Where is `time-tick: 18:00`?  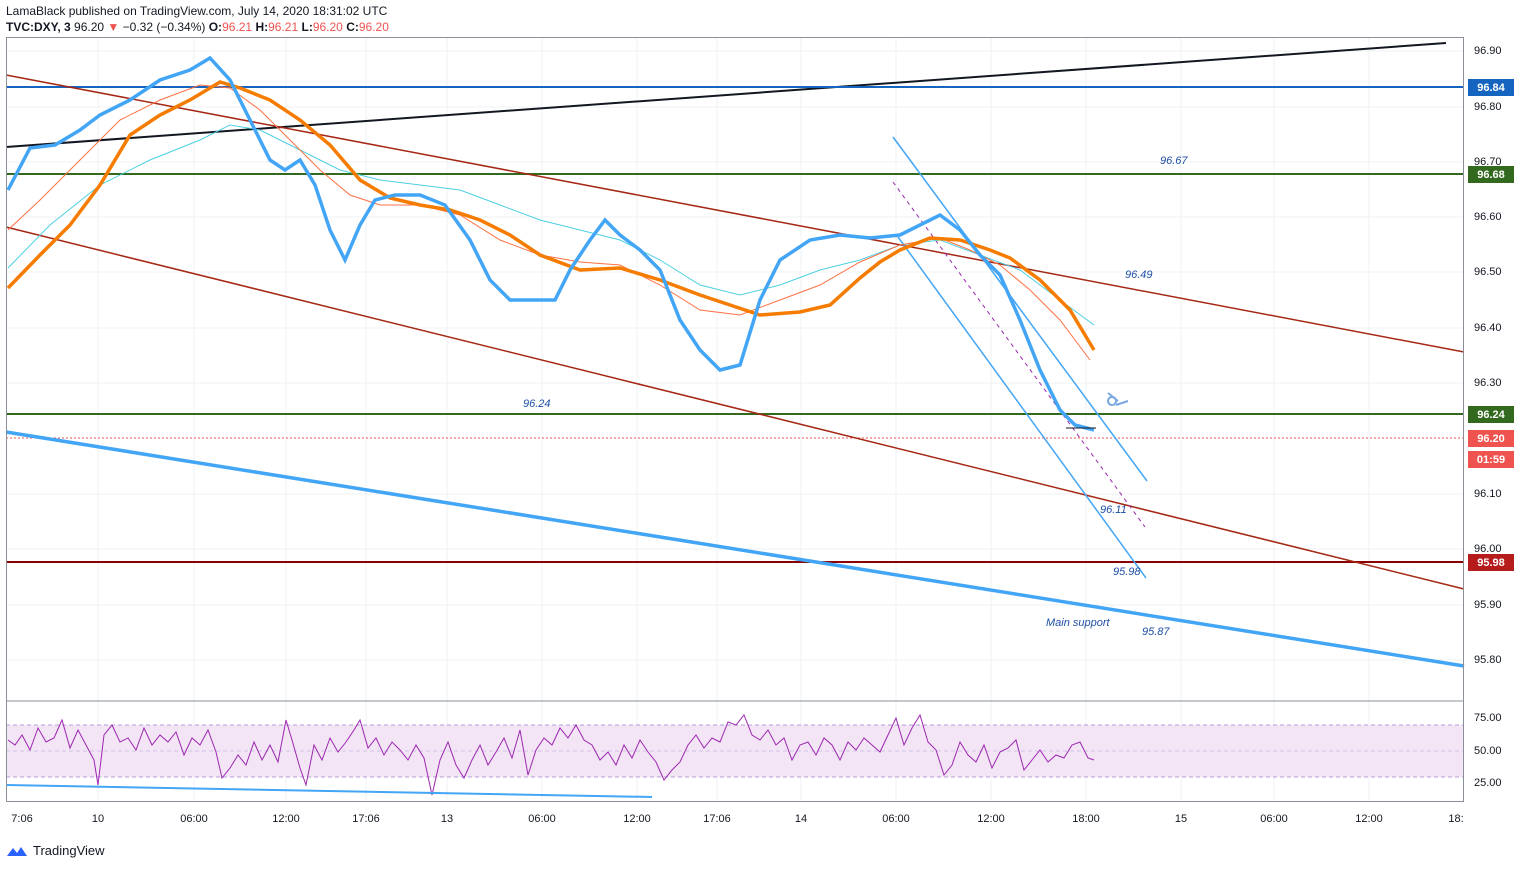 time-tick: 18:00 is located at coordinates (1086, 819).